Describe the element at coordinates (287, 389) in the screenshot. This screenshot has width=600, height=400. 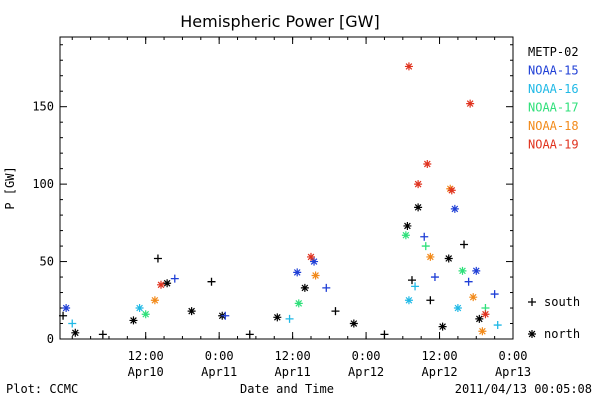
I see `x-axis-label: Date and Time` at that location.